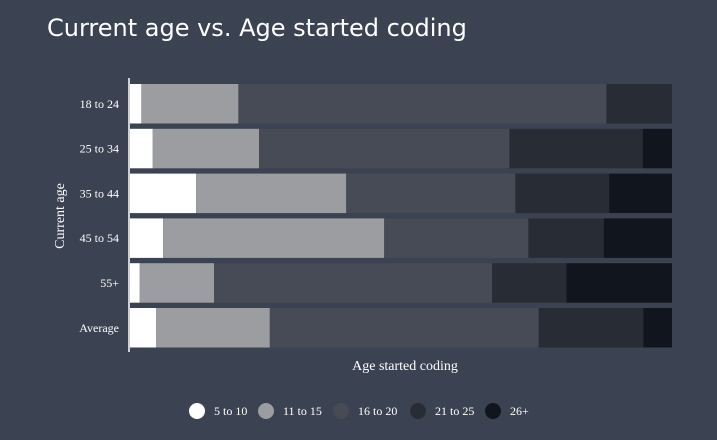 Image resolution: width=717 pixels, height=440 pixels. What do you see at coordinates (377, 411) in the screenshot?
I see `legend-label-2: 16 to 20` at bounding box center [377, 411].